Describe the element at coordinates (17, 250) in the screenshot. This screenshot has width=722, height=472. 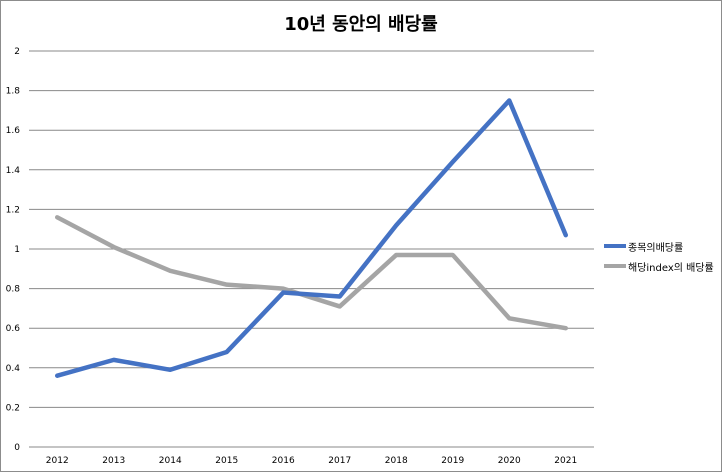
I see `y-tick-label: 1` at that location.